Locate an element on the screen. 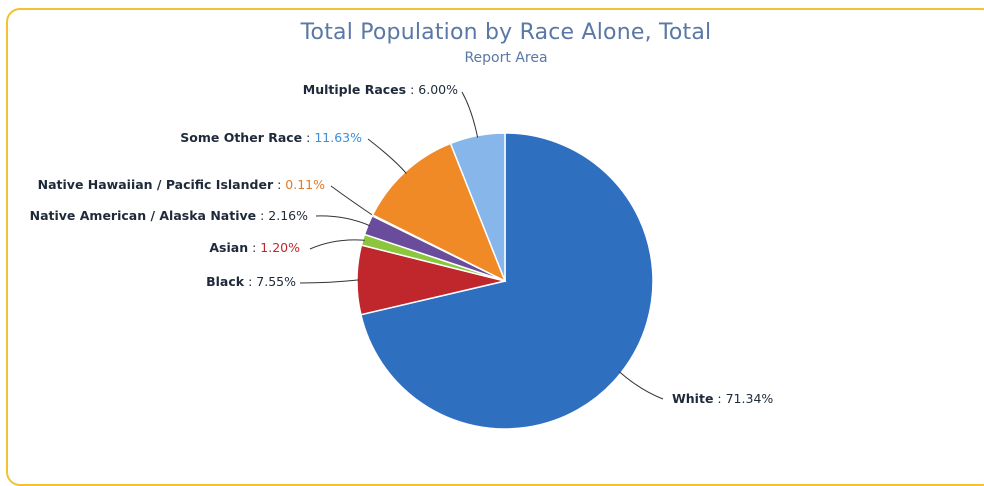 The width and height of the screenshot is (984, 486). slice-label: Multiple Races : 6.00% is located at coordinates (380, 89).